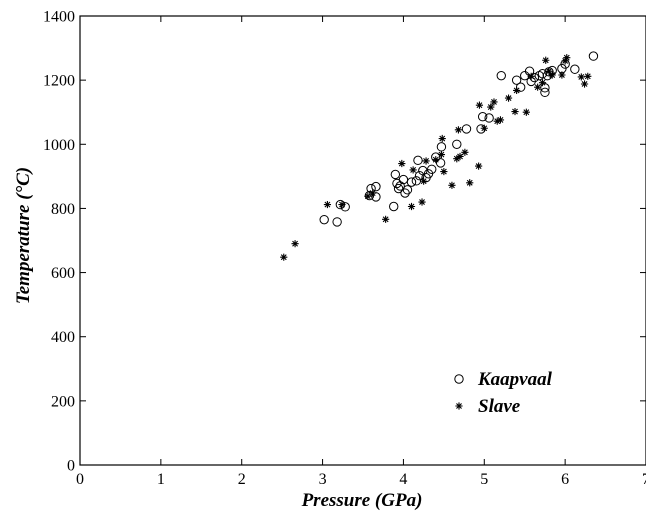 The image size is (646, 512). What do you see at coordinates (59, 145) in the screenshot?
I see `y-tick-label: 1000` at bounding box center [59, 145].